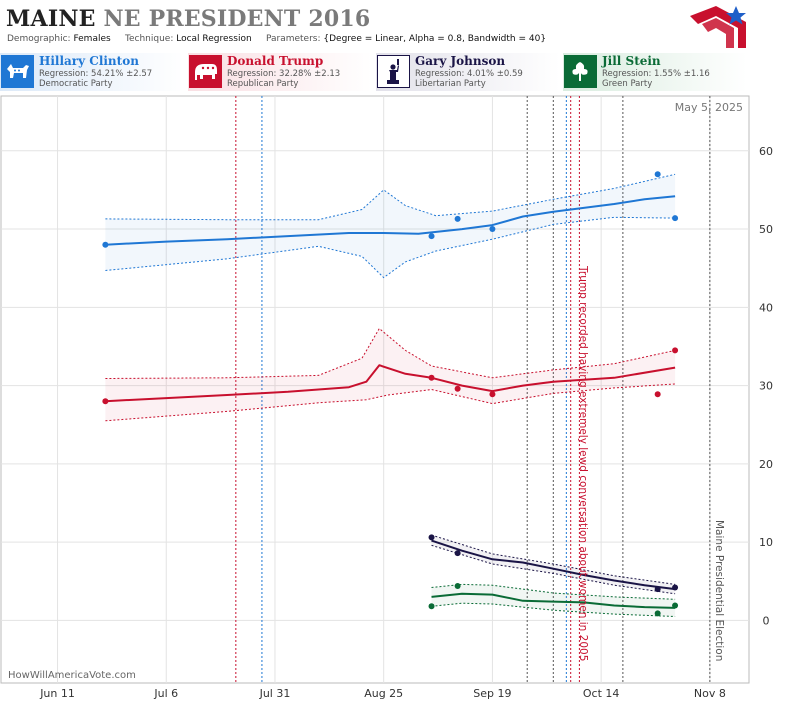 This screenshot has width=789, height=704. I want to click on confidence-band-trump, so click(390, 374).